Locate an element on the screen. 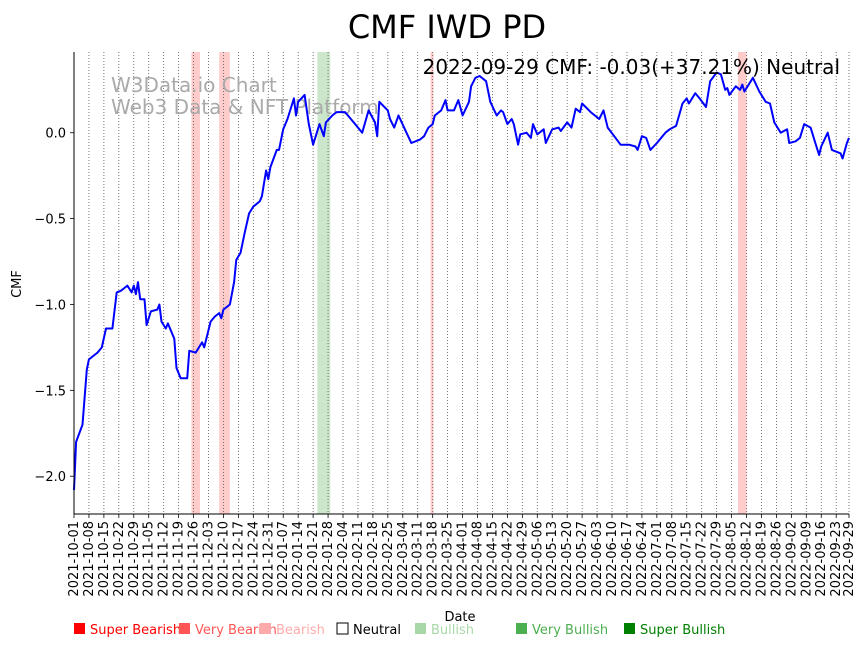  legend-swatch-super-bullish is located at coordinates (629, 628).